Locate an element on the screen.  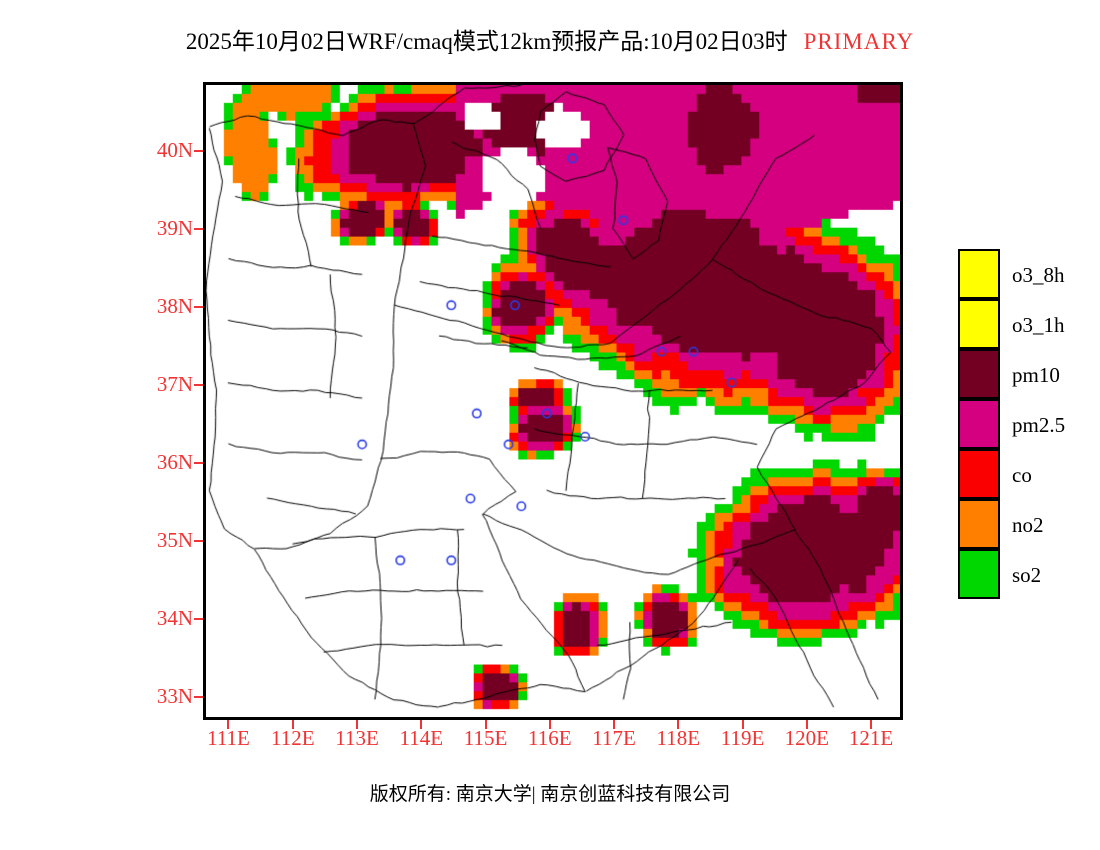
y-axis-label: 39N is located at coordinates (174, 228).